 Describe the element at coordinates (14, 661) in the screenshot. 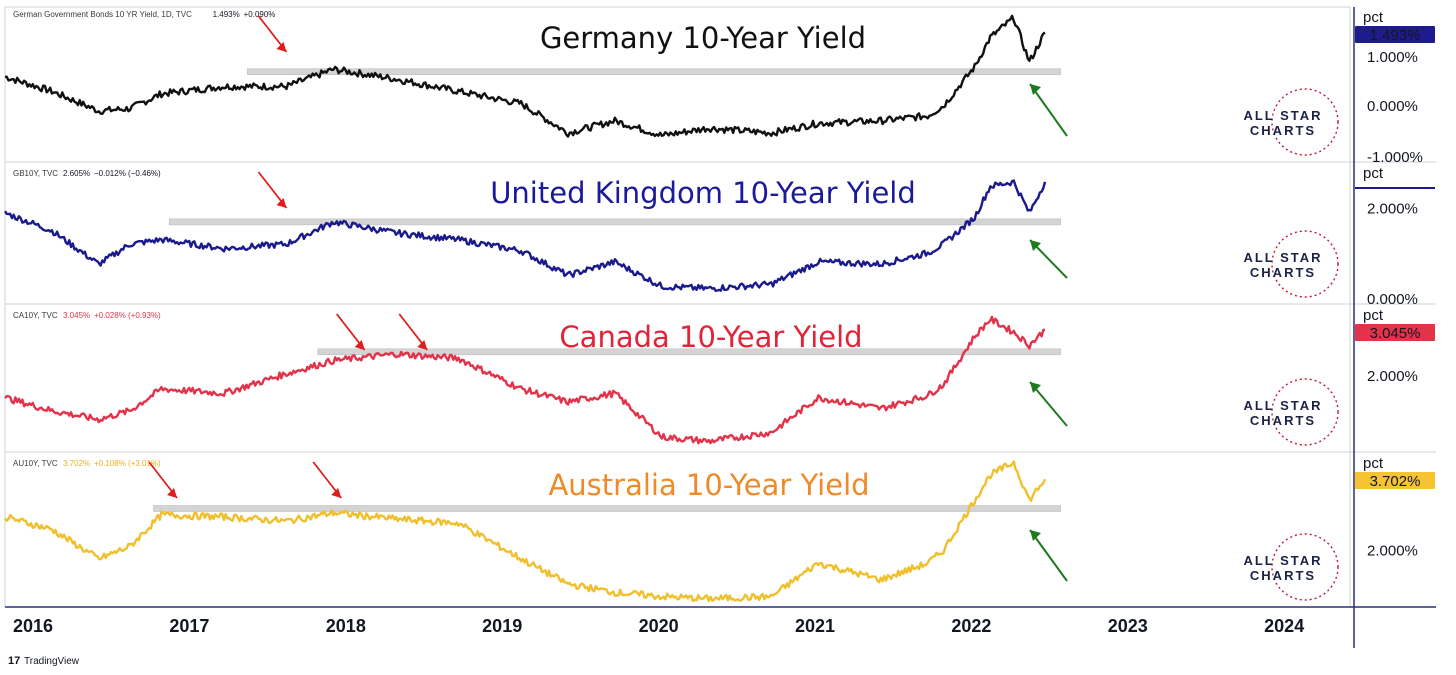

I see `tradingview-logo-icon: 17` at that location.